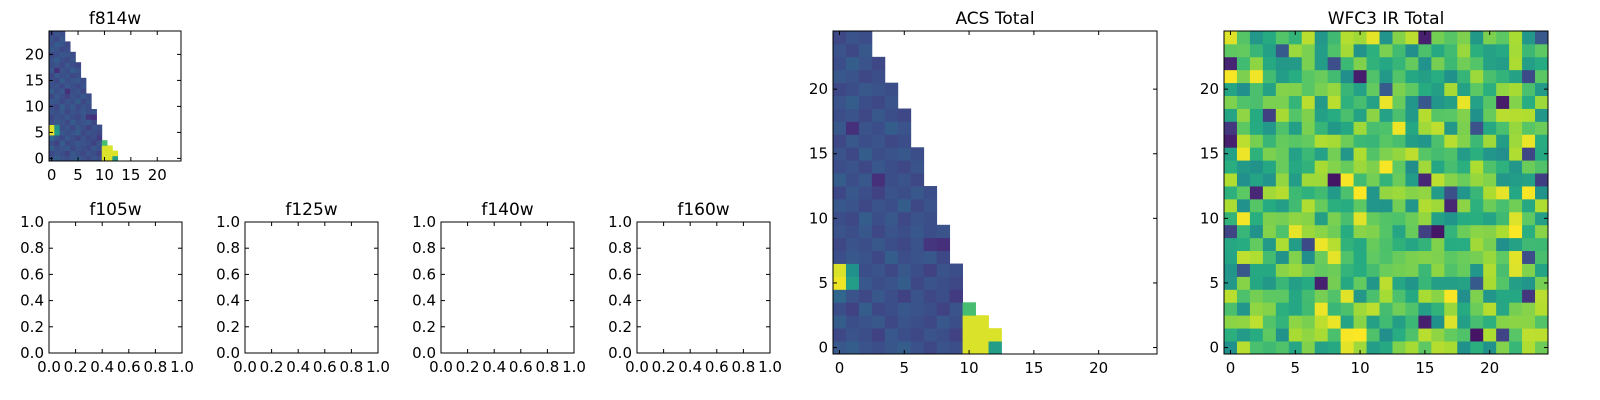 The height and width of the screenshot is (400, 1600). What do you see at coordinates (424, 274) in the screenshot?
I see `y-tick-label: 0.6` at bounding box center [424, 274].